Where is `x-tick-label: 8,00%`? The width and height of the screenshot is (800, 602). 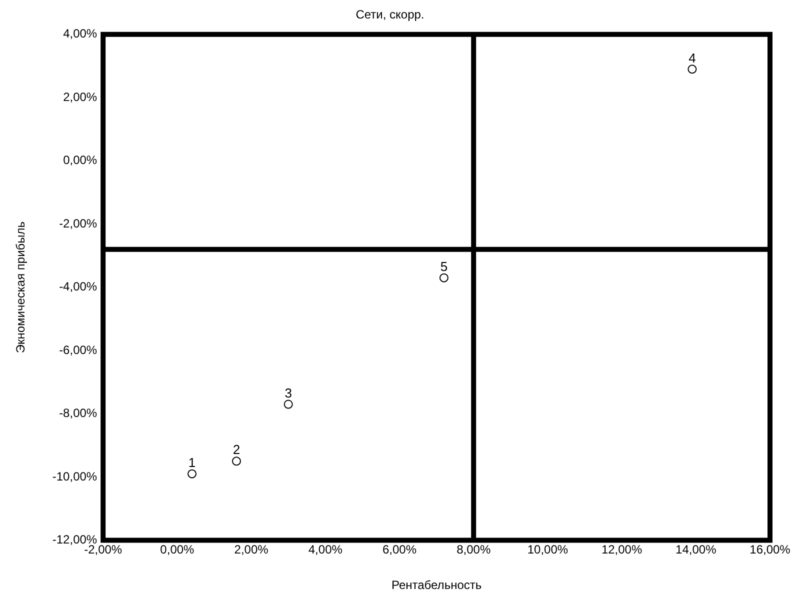 x-tick-label: 8,00% is located at coordinates (473, 549).